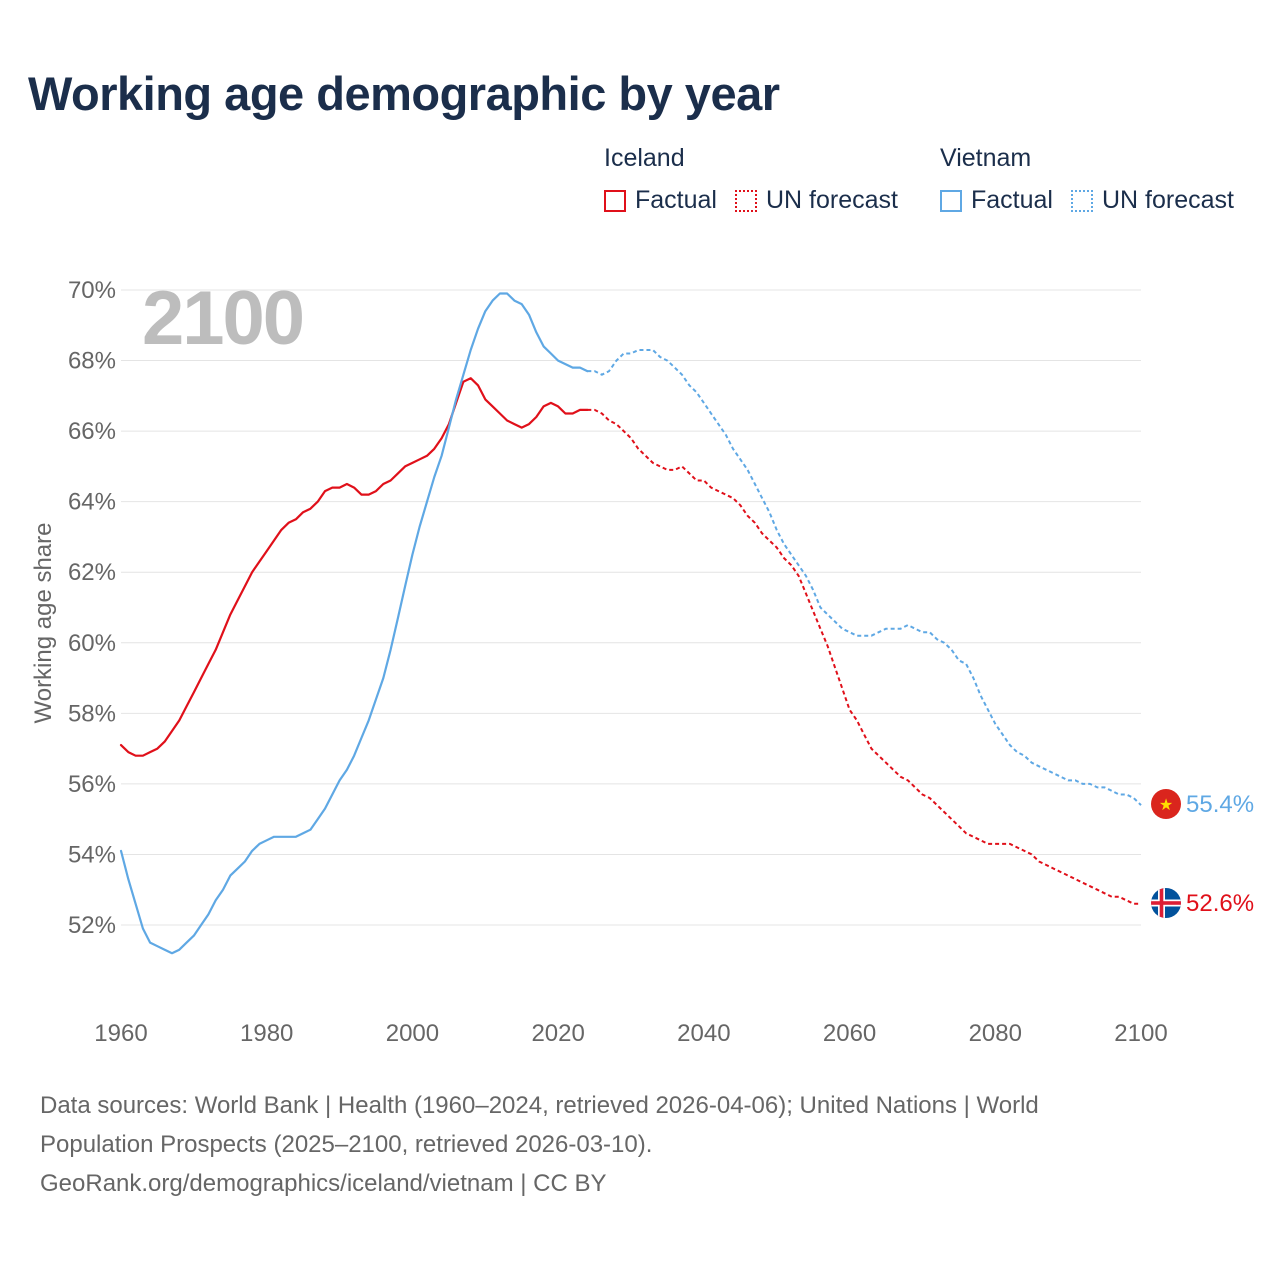  I want to click on y-tick-label: 64%, so click(92, 502).